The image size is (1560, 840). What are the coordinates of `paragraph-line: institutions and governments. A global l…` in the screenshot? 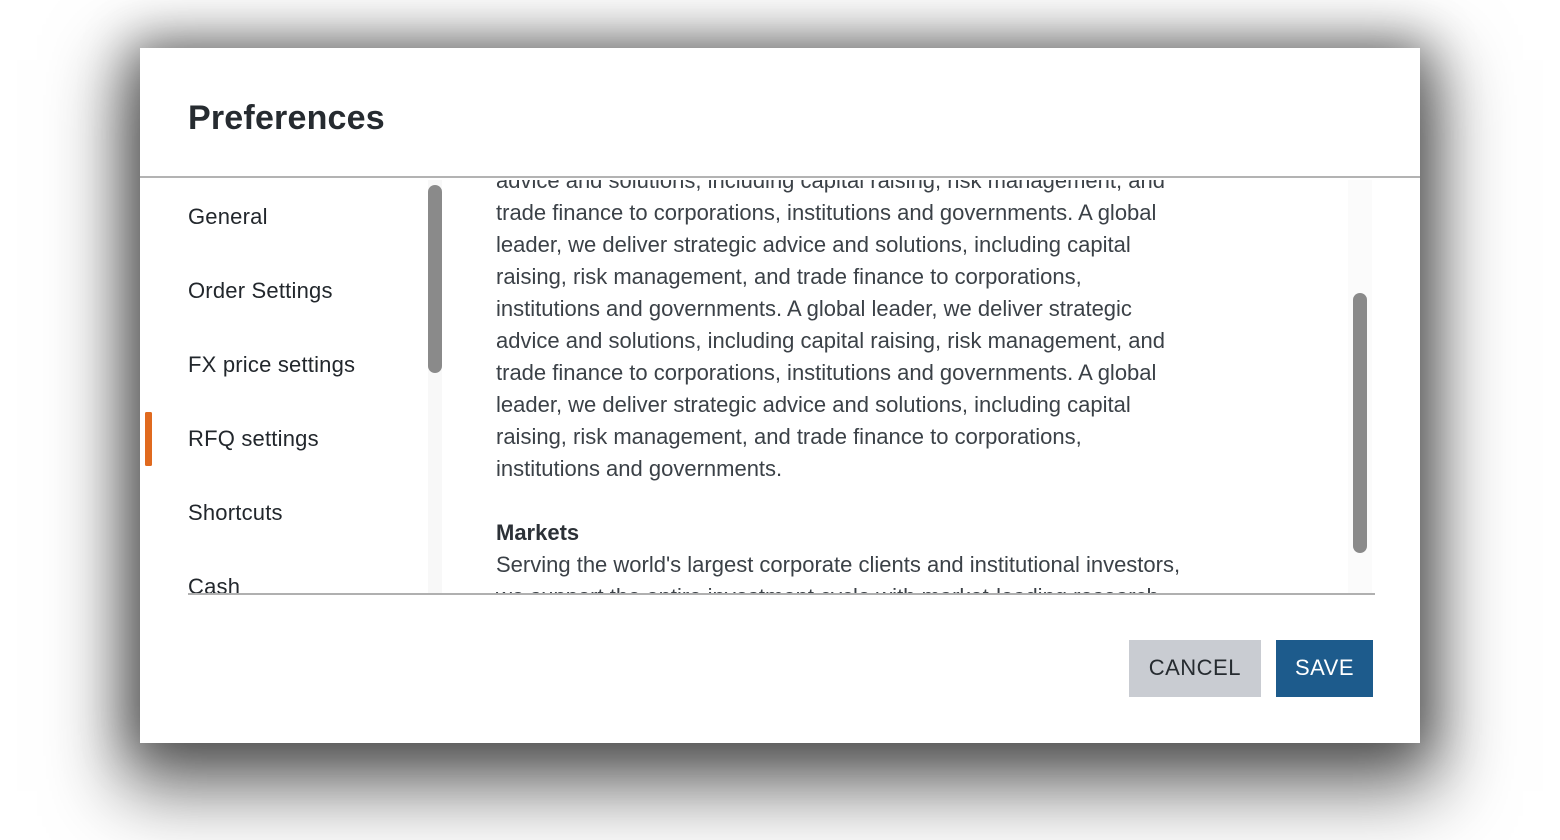 It's located at (814, 308).